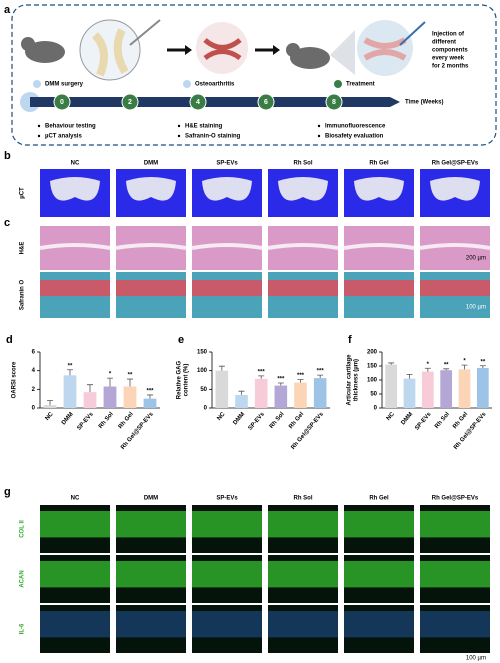 Image resolution: width=500 pixels, height=663 pixels. I want to click on injection-line: different, so click(444, 43).